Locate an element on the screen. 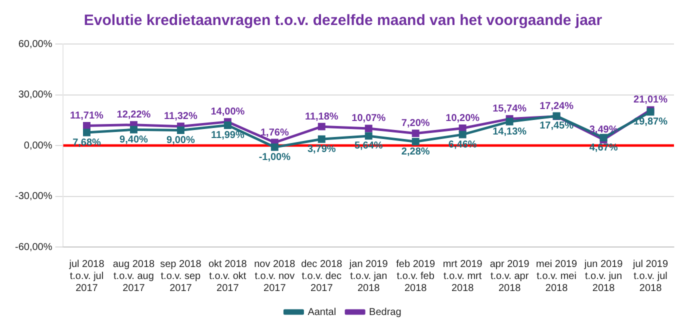  x-tick-label: mei 2019 t.o.v. mei 2018 is located at coordinates (557, 276).